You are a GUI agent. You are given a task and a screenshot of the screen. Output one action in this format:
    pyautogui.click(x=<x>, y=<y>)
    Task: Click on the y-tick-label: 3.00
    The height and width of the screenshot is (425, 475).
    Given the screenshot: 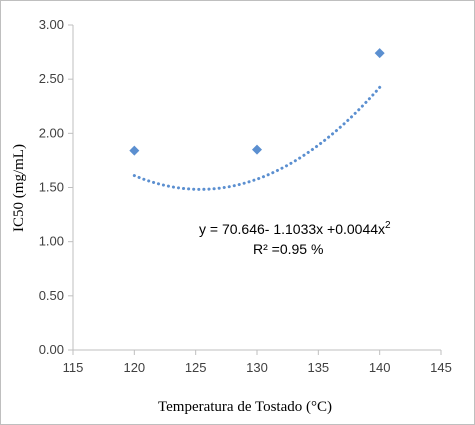 What is the action you would take?
    pyautogui.click(x=51, y=24)
    